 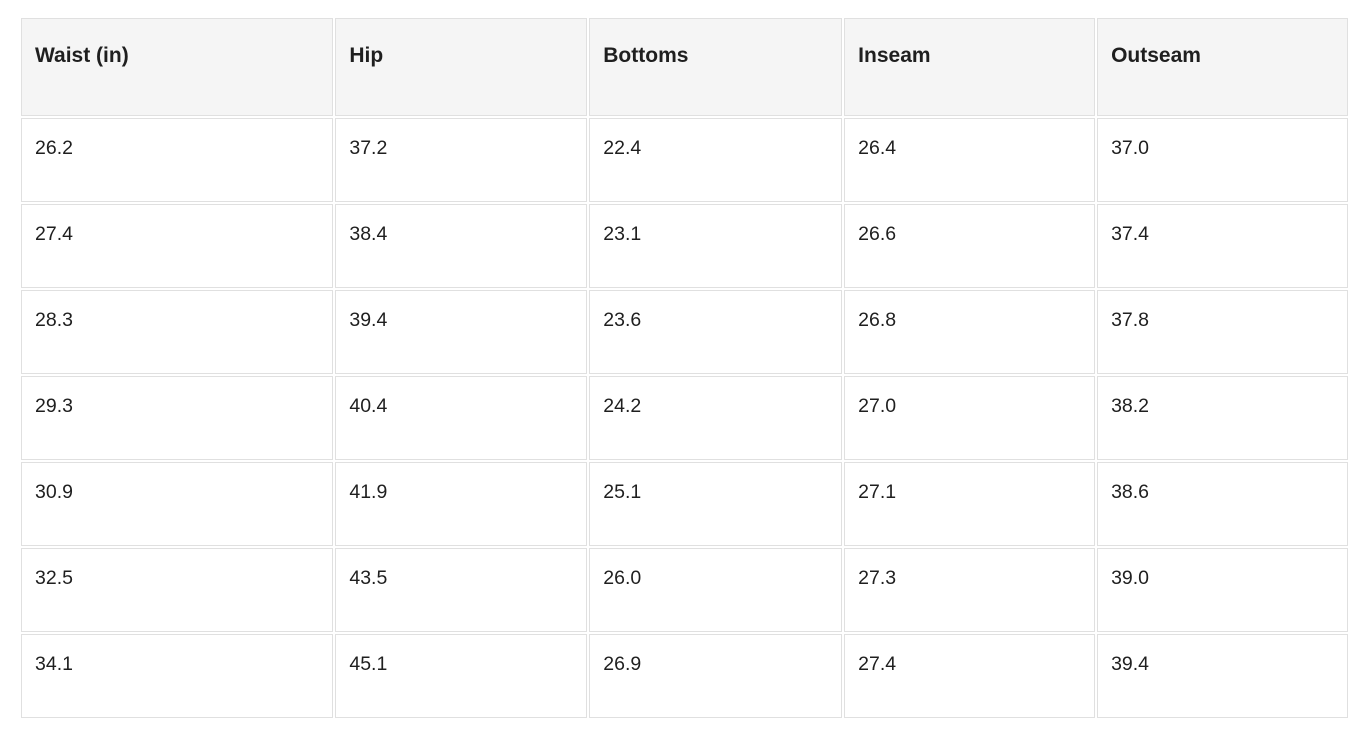 I want to click on table-row: 29.3 40.4 24.2 27.0 38.2, so click(x=684, y=418).